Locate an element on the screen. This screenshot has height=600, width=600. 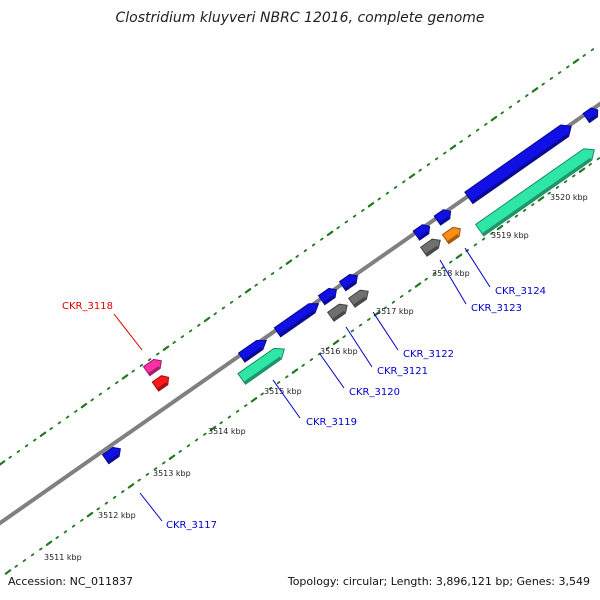
gene-label: CKR_3123 is located at coordinates (496, 308).